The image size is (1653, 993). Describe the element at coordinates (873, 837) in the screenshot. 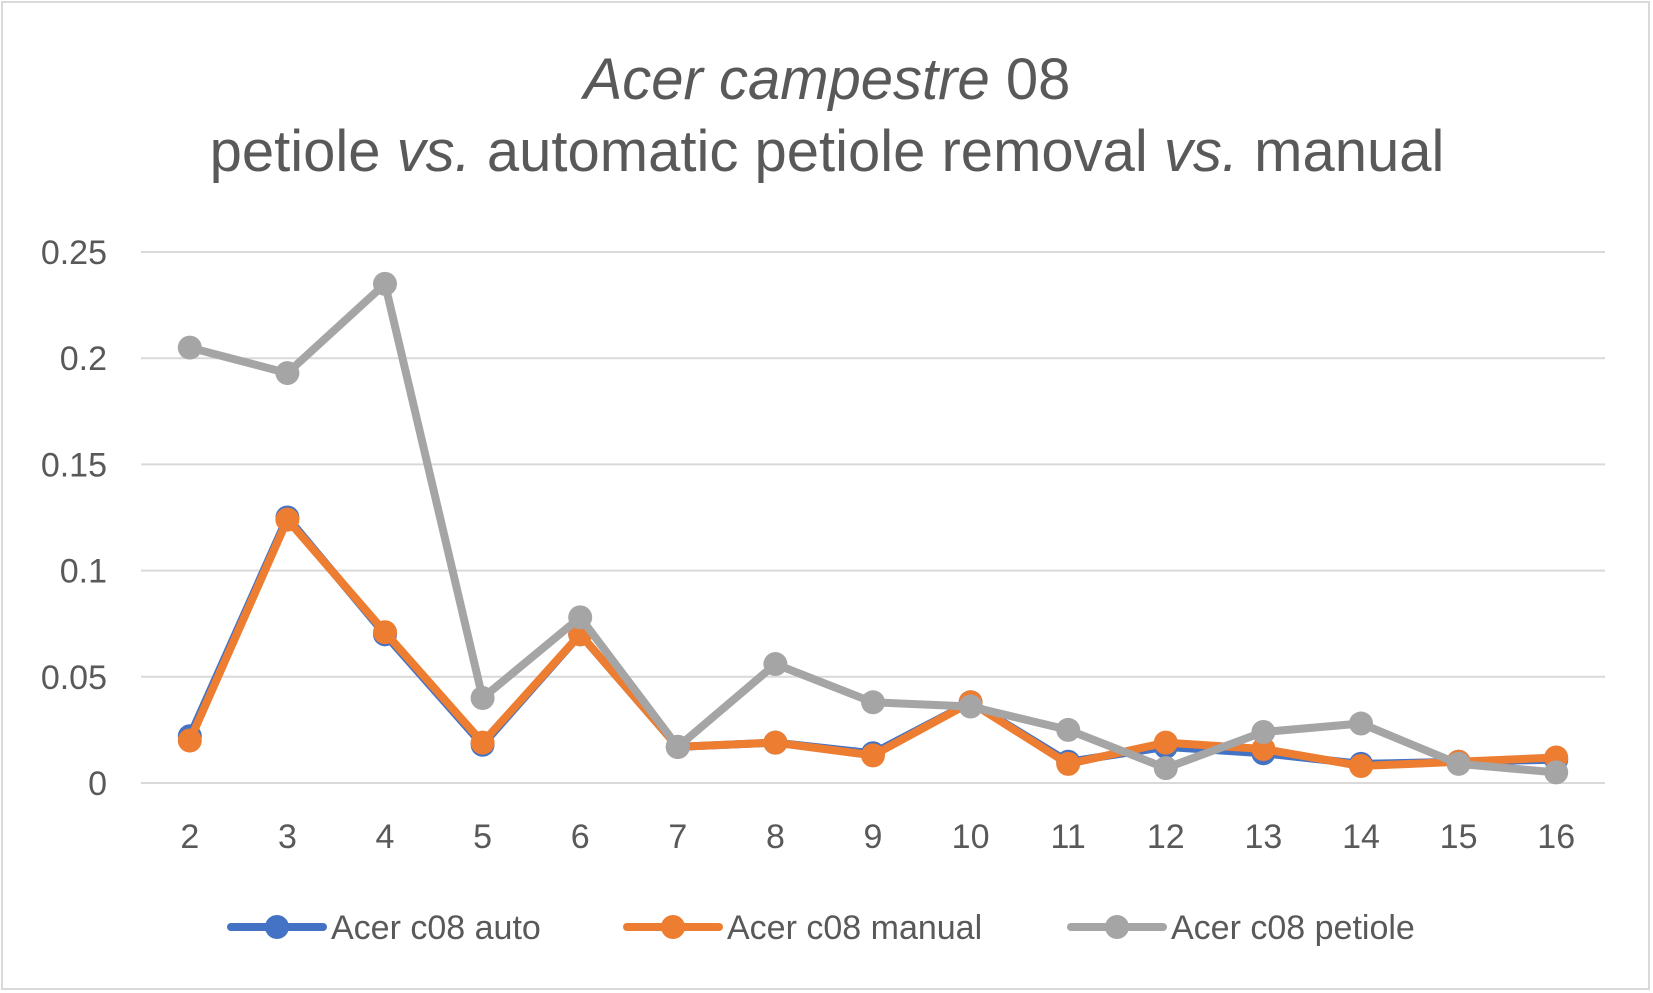

I see `x-tick-label: 9` at that location.